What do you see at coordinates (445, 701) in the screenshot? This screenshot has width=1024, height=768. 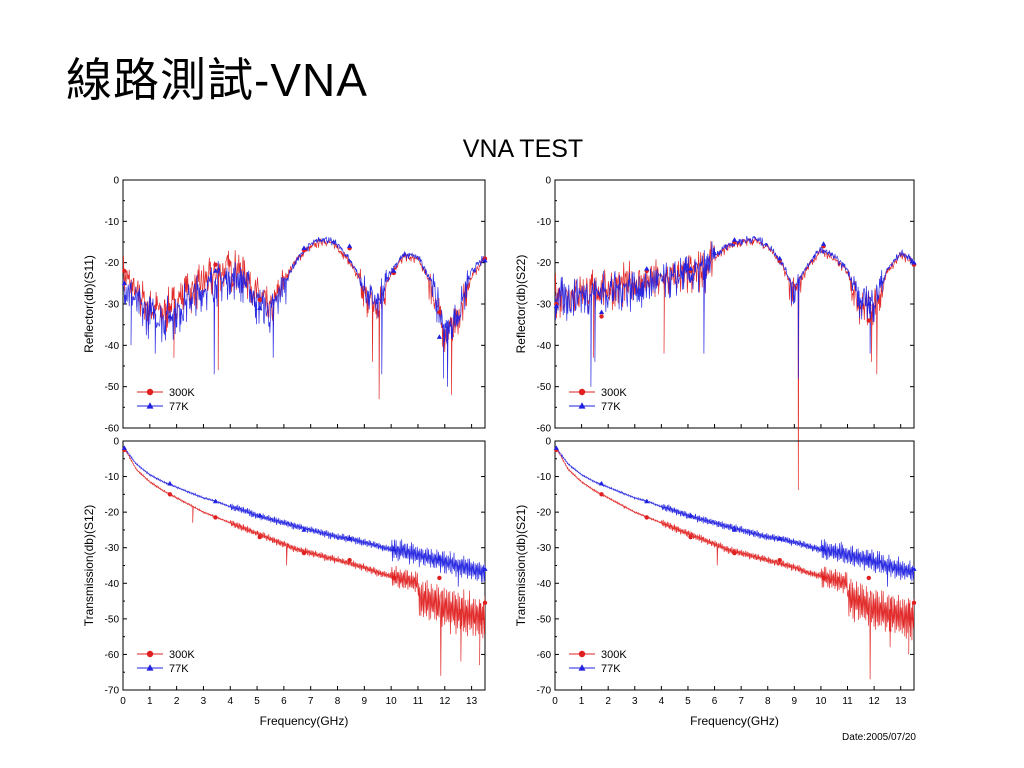 I see `x-tick-label: 12` at bounding box center [445, 701].